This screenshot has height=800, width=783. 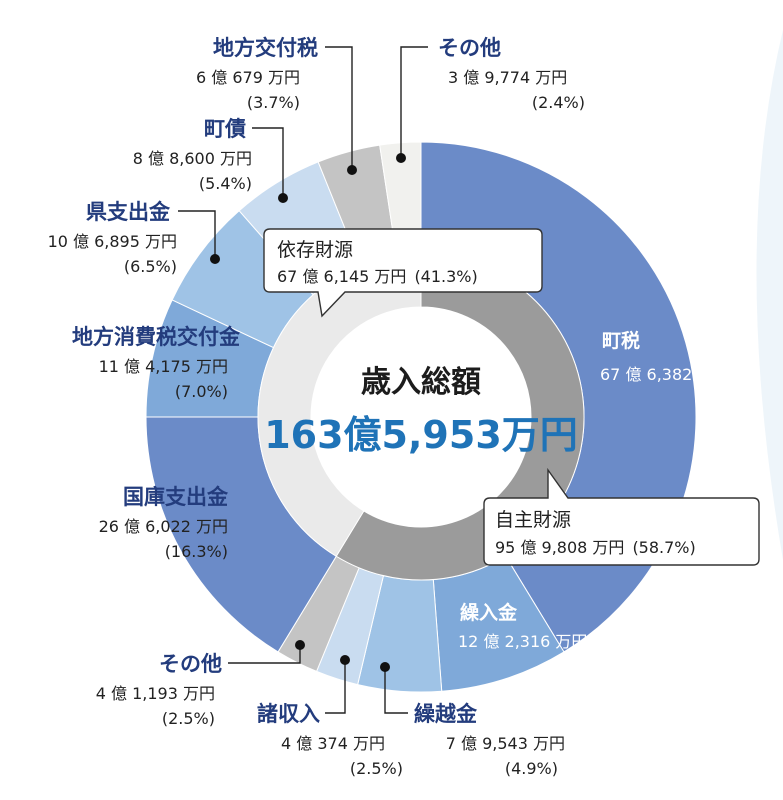 I want to click on label-percent: (4.9%), so click(x=531, y=768).